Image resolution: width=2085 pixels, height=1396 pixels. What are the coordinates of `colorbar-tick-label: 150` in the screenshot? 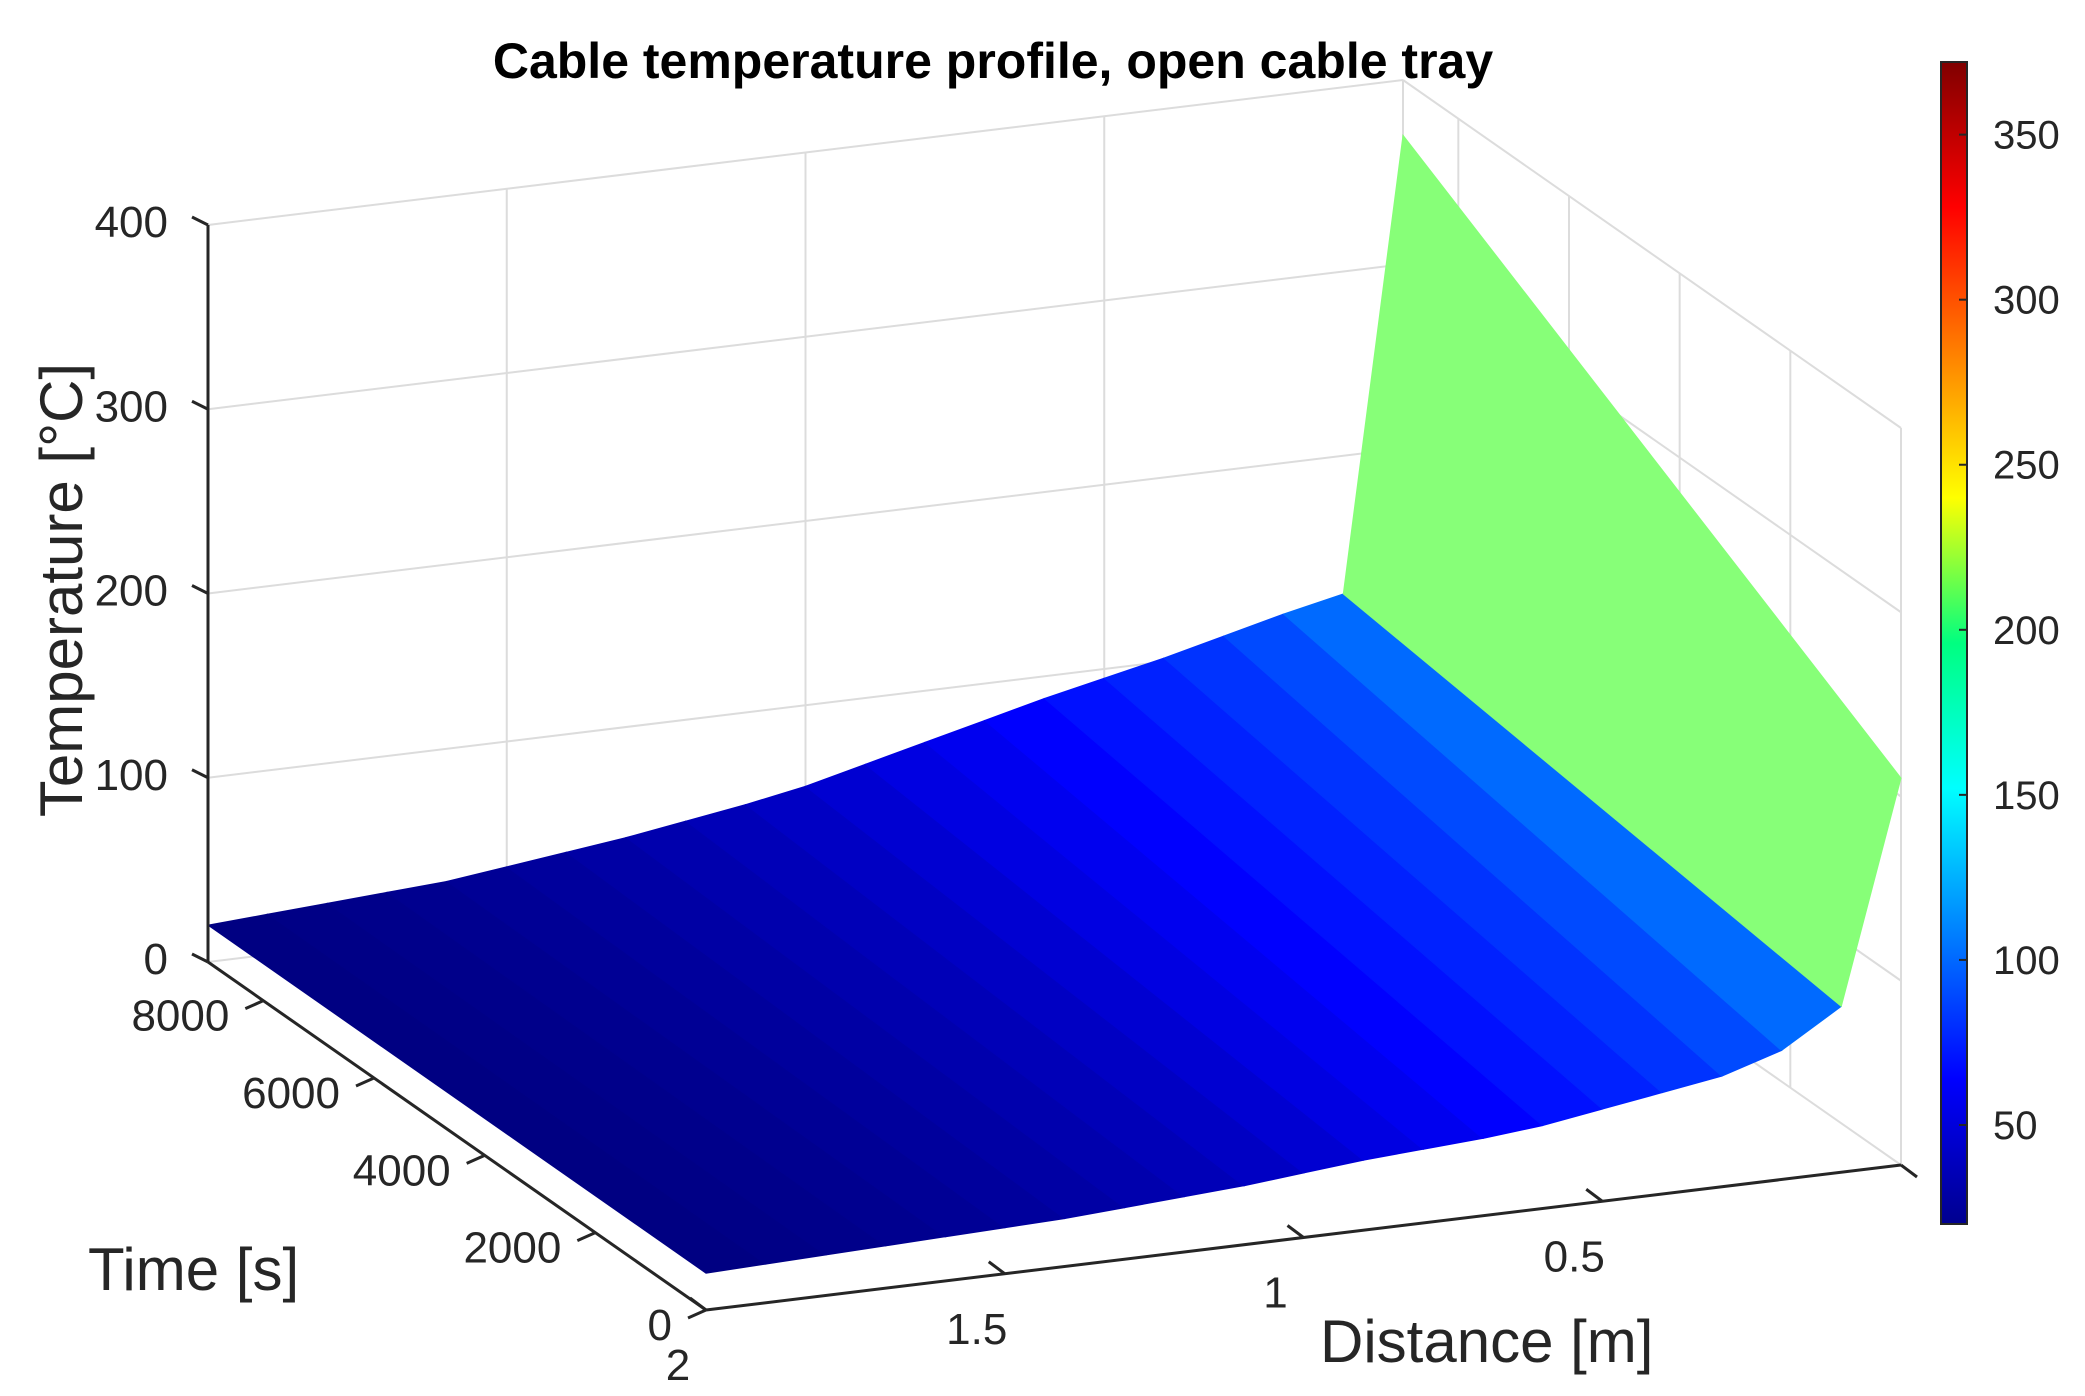 It's located at (2026, 796).